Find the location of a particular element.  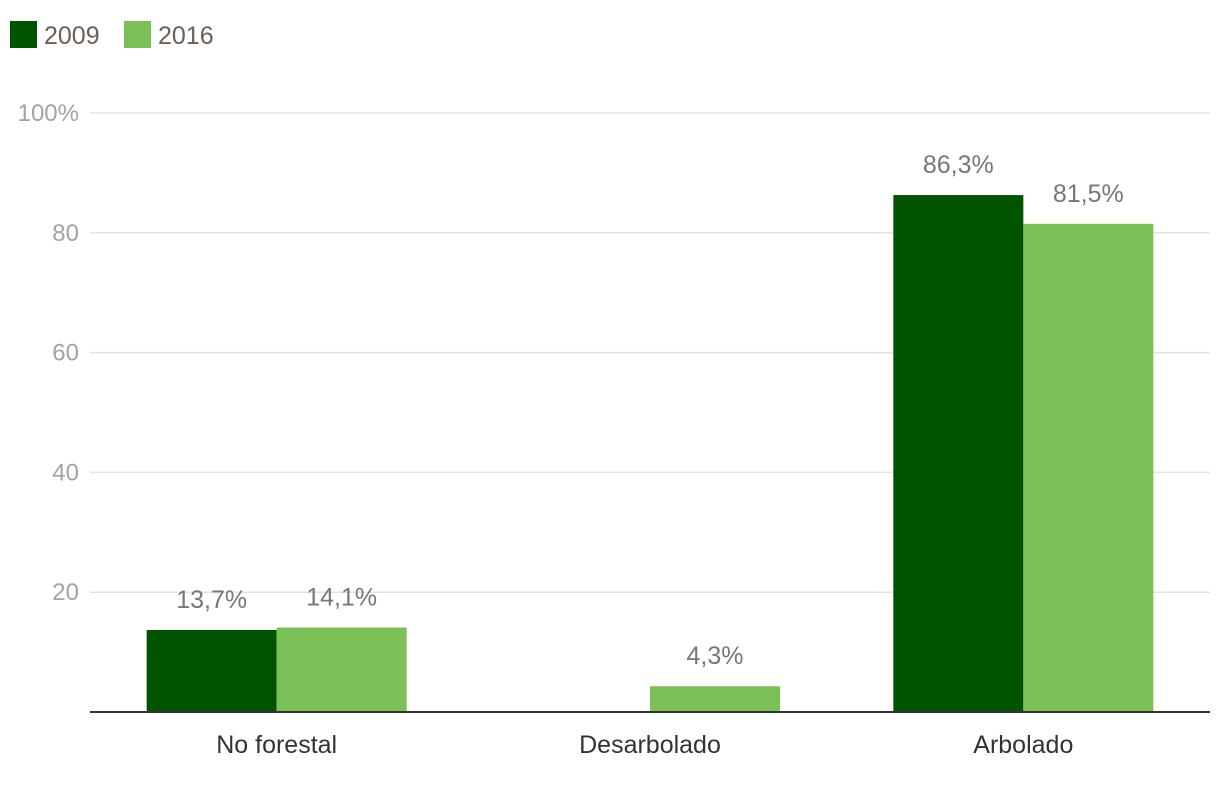

x-axis: No forestal Desarbolado Arbolado is located at coordinates (644, 745).